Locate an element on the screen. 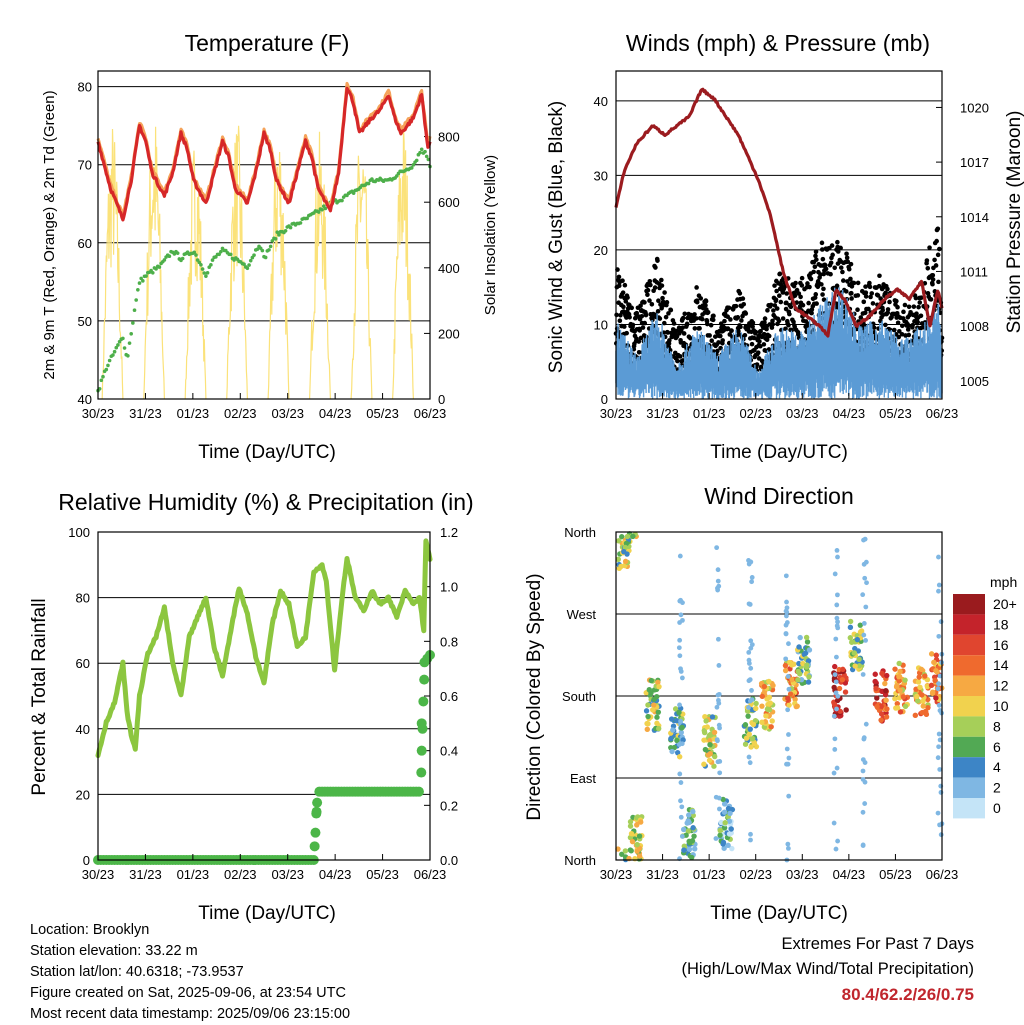  extremes-values: 80.4/62.2/26/0.75 is located at coordinates (907, 994).